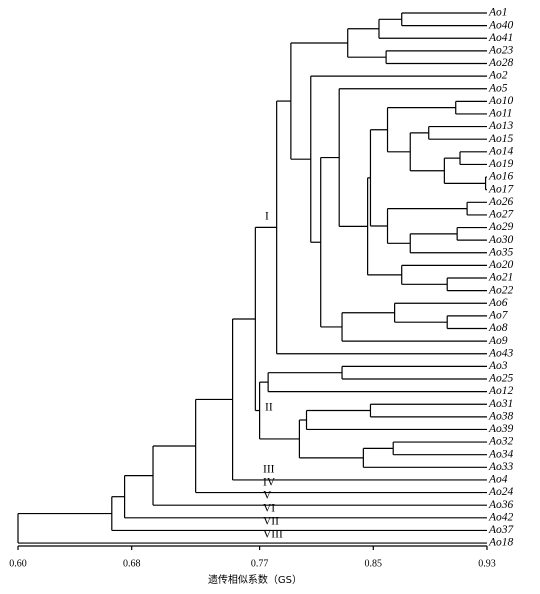 The width and height of the screenshot is (540, 594). What do you see at coordinates (501, 353) in the screenshot?
I see `leaf-label: Ao43` at bounding box center [501, 353].